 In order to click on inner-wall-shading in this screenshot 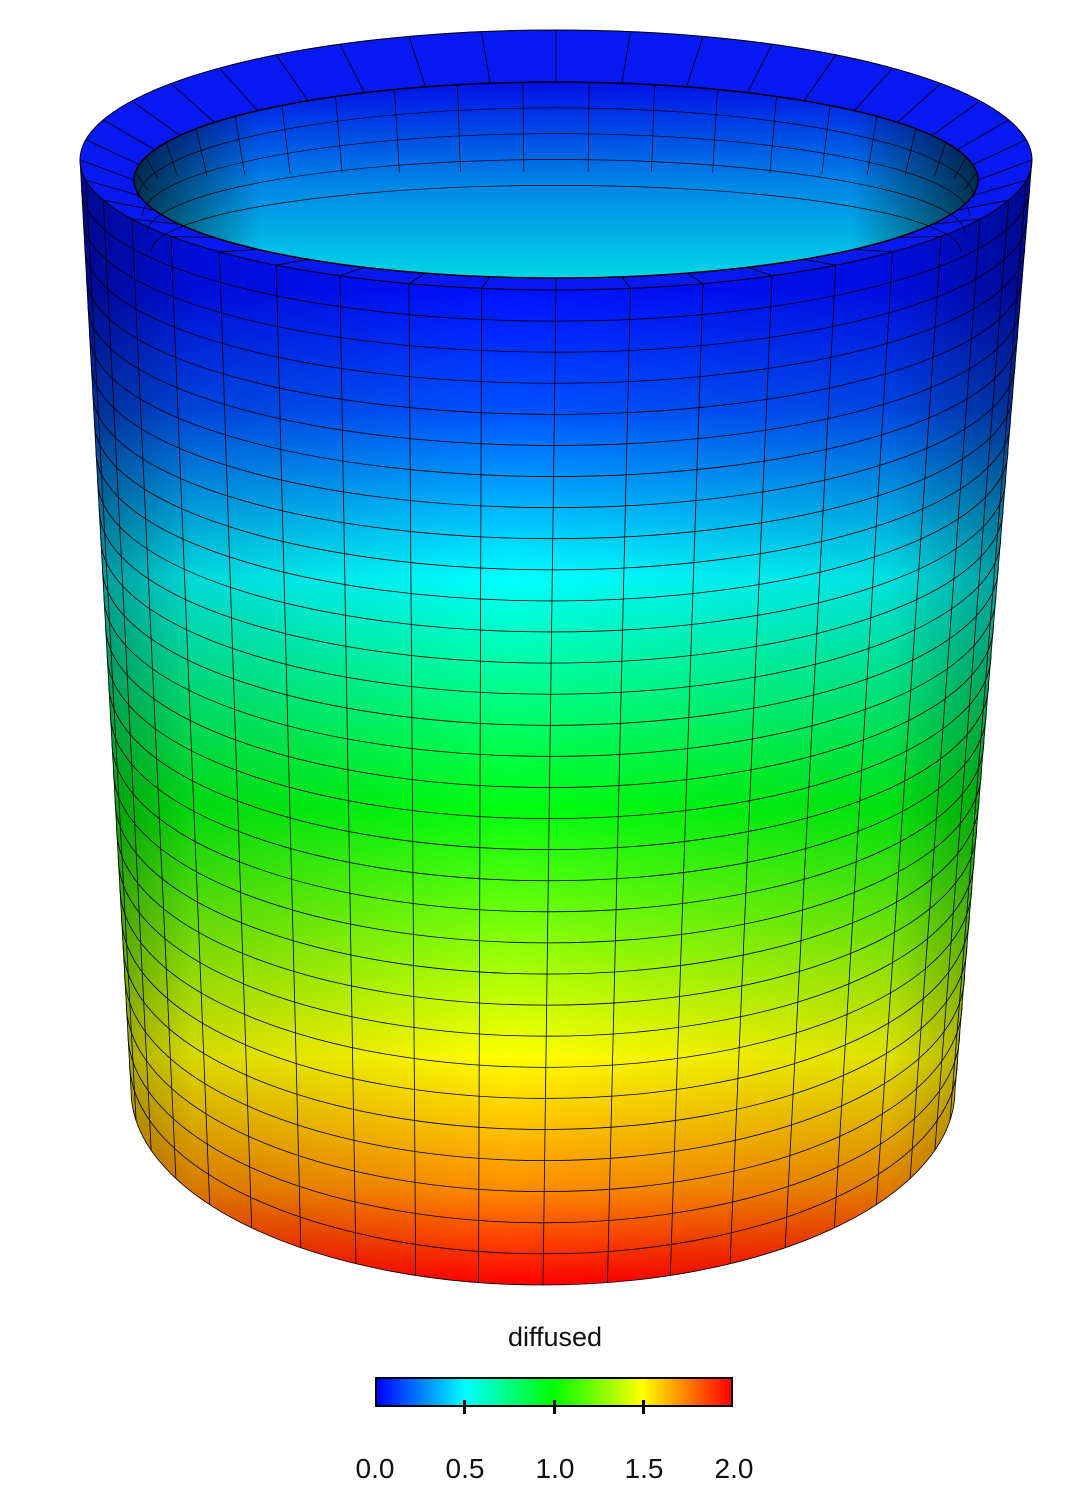, I will do `click(556, 180)`.